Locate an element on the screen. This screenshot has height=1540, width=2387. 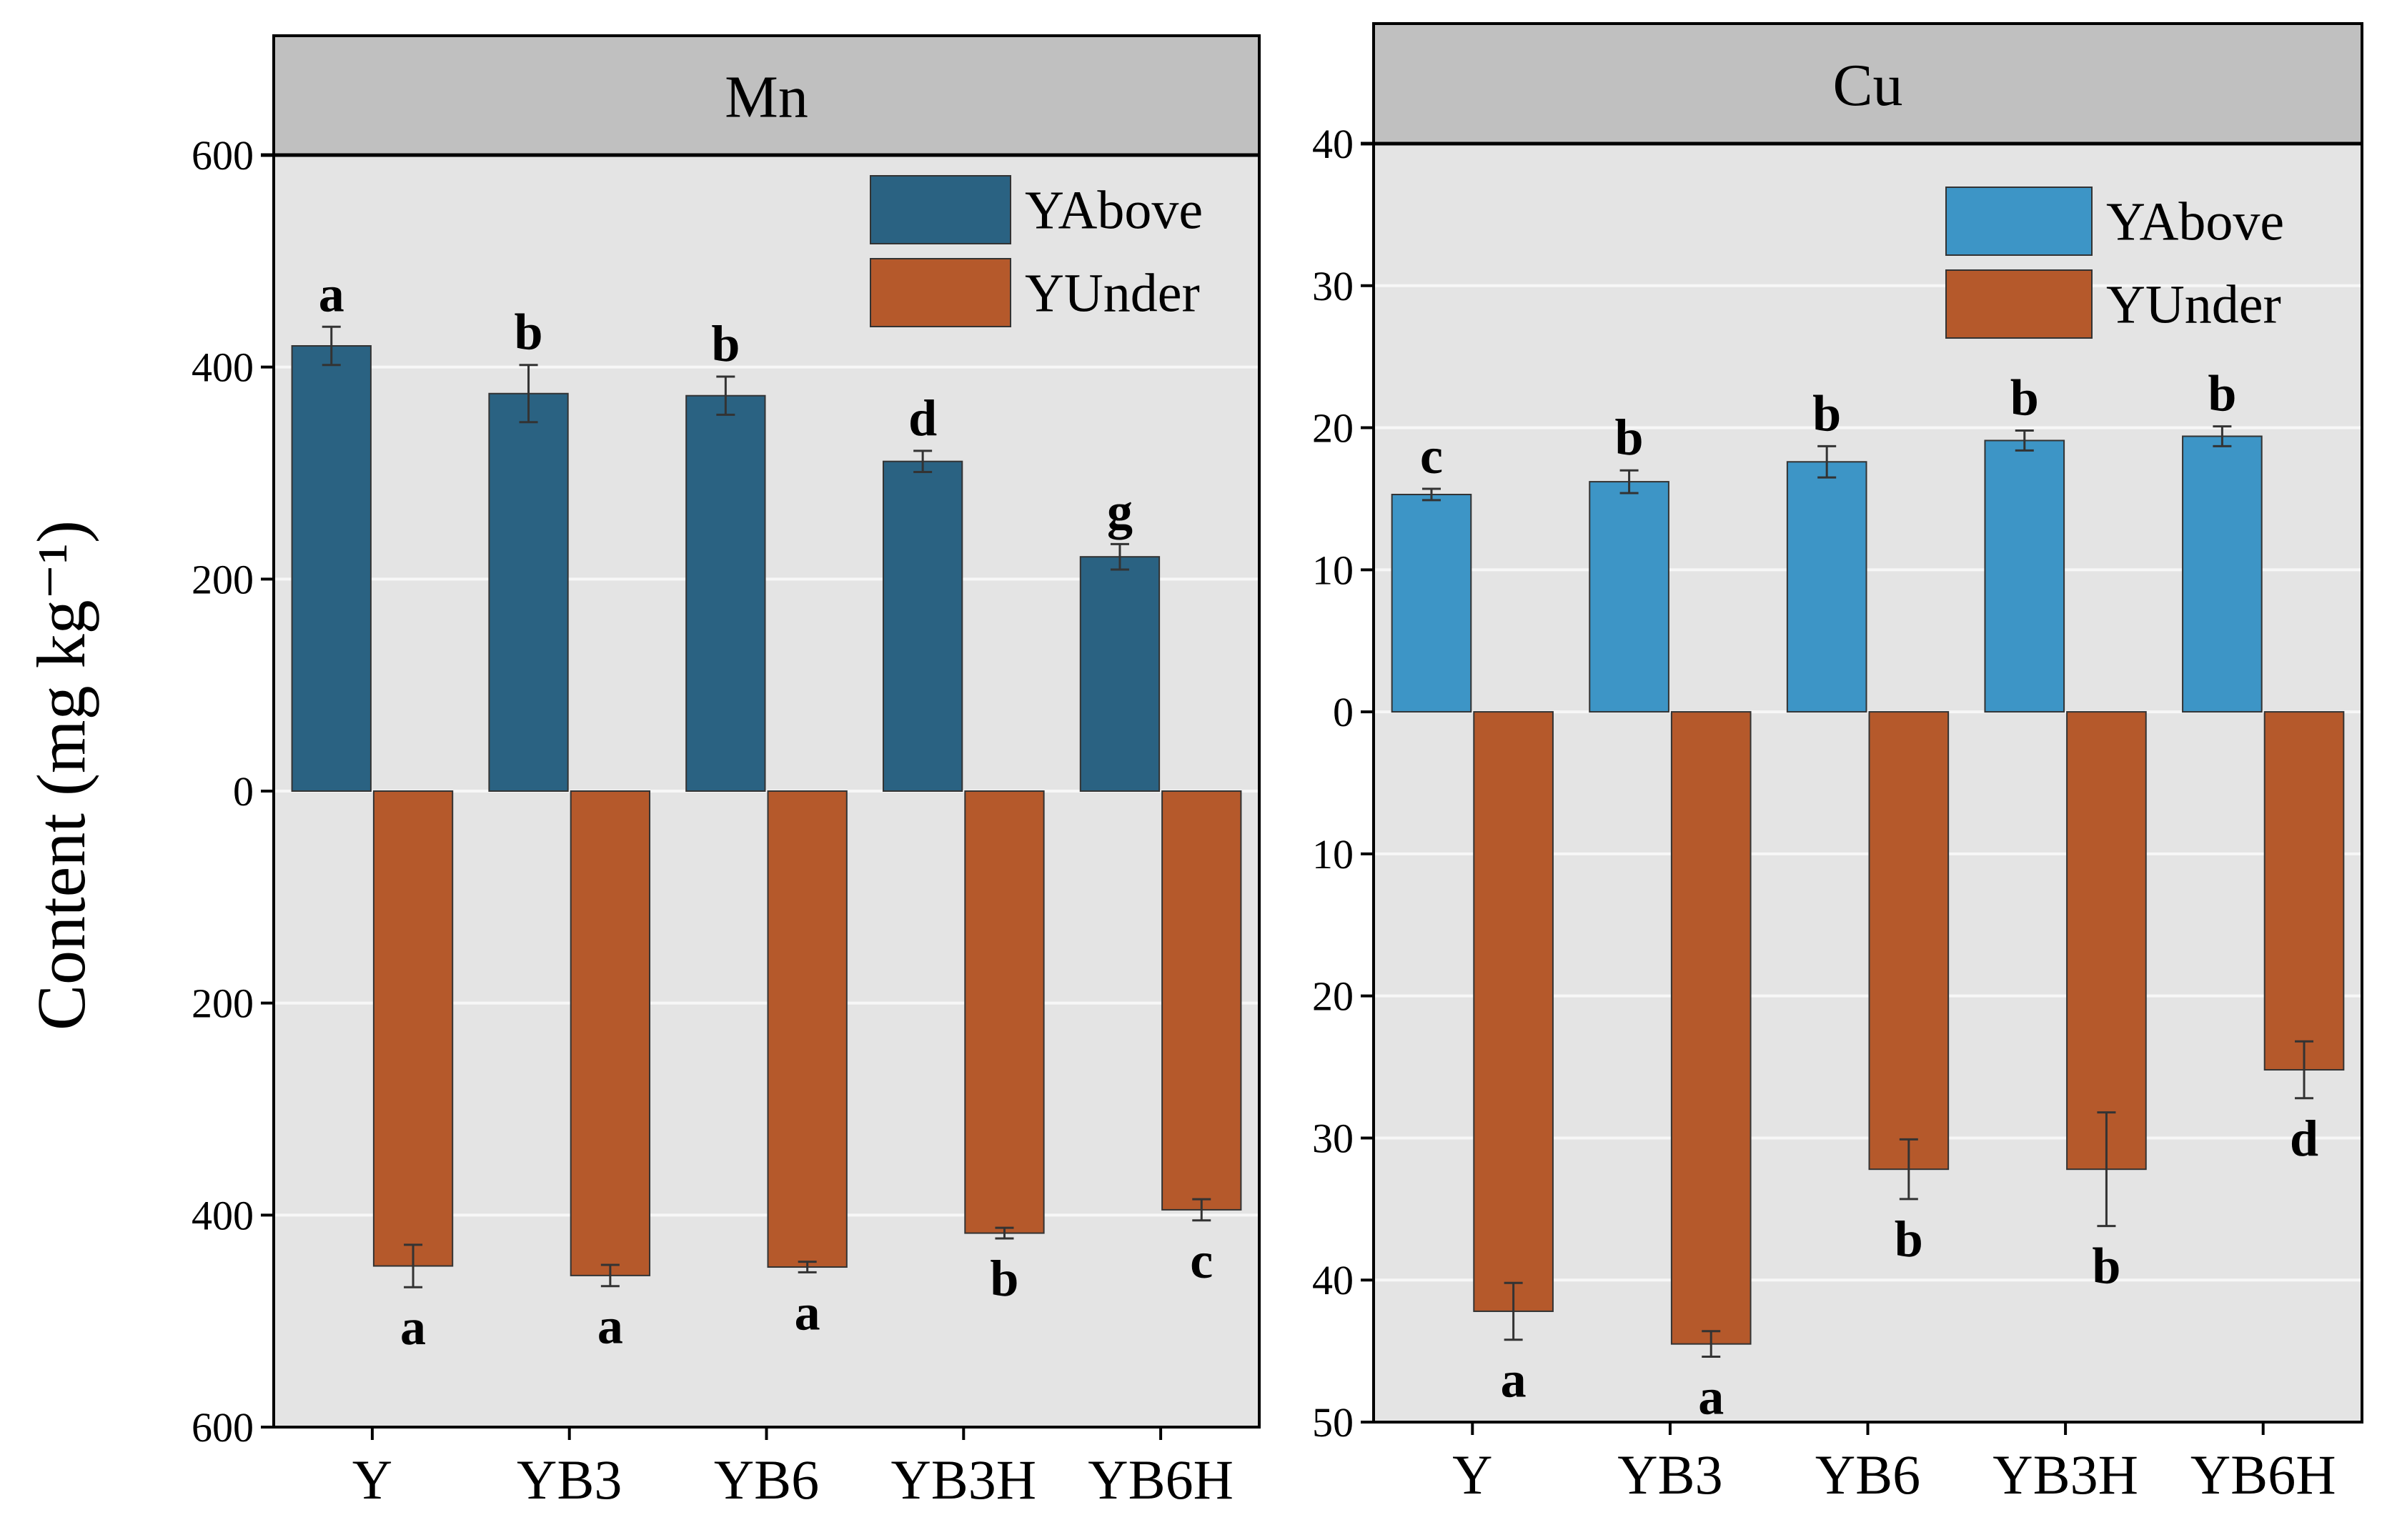
panel-title: Cu is located at coordinates (1867, 85).